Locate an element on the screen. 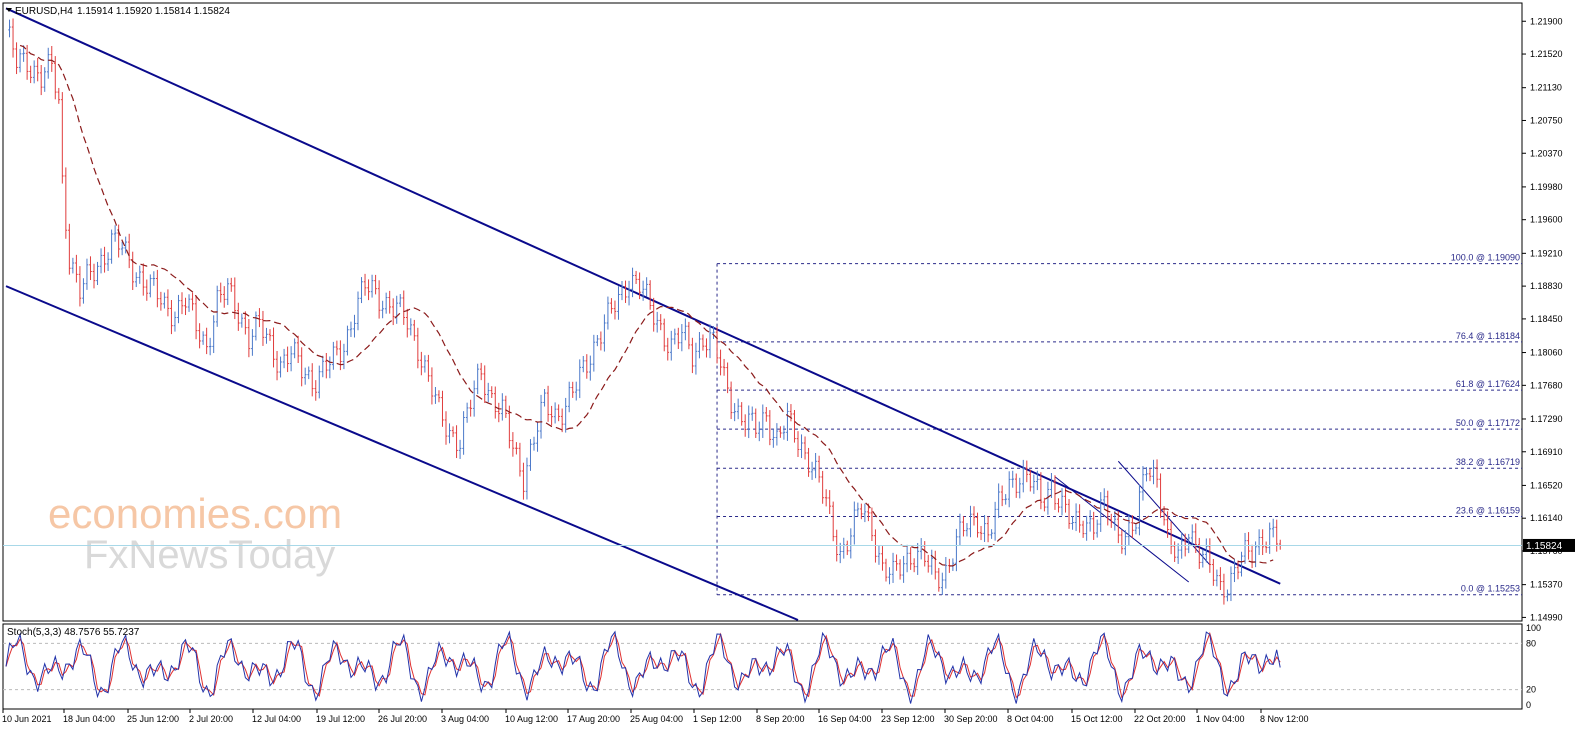  stoch-tick-label: 80 is located at coordinates (1531, 643).